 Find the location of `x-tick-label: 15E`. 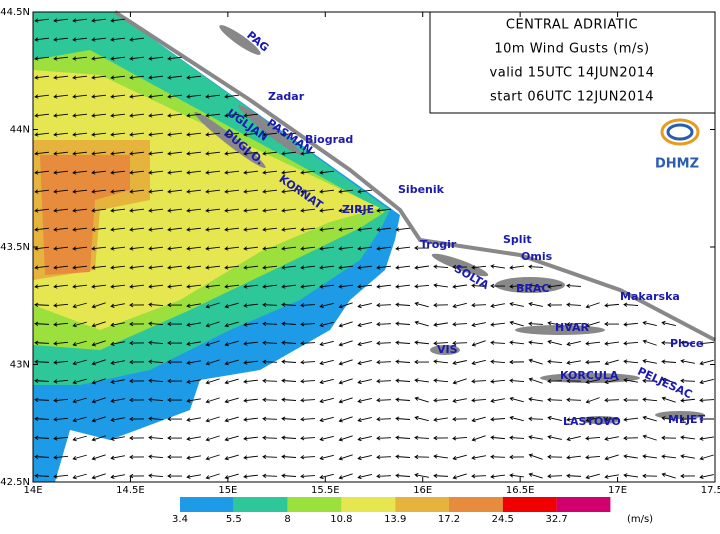

x-tick-label: 15E is located at coordinates (227, 490).